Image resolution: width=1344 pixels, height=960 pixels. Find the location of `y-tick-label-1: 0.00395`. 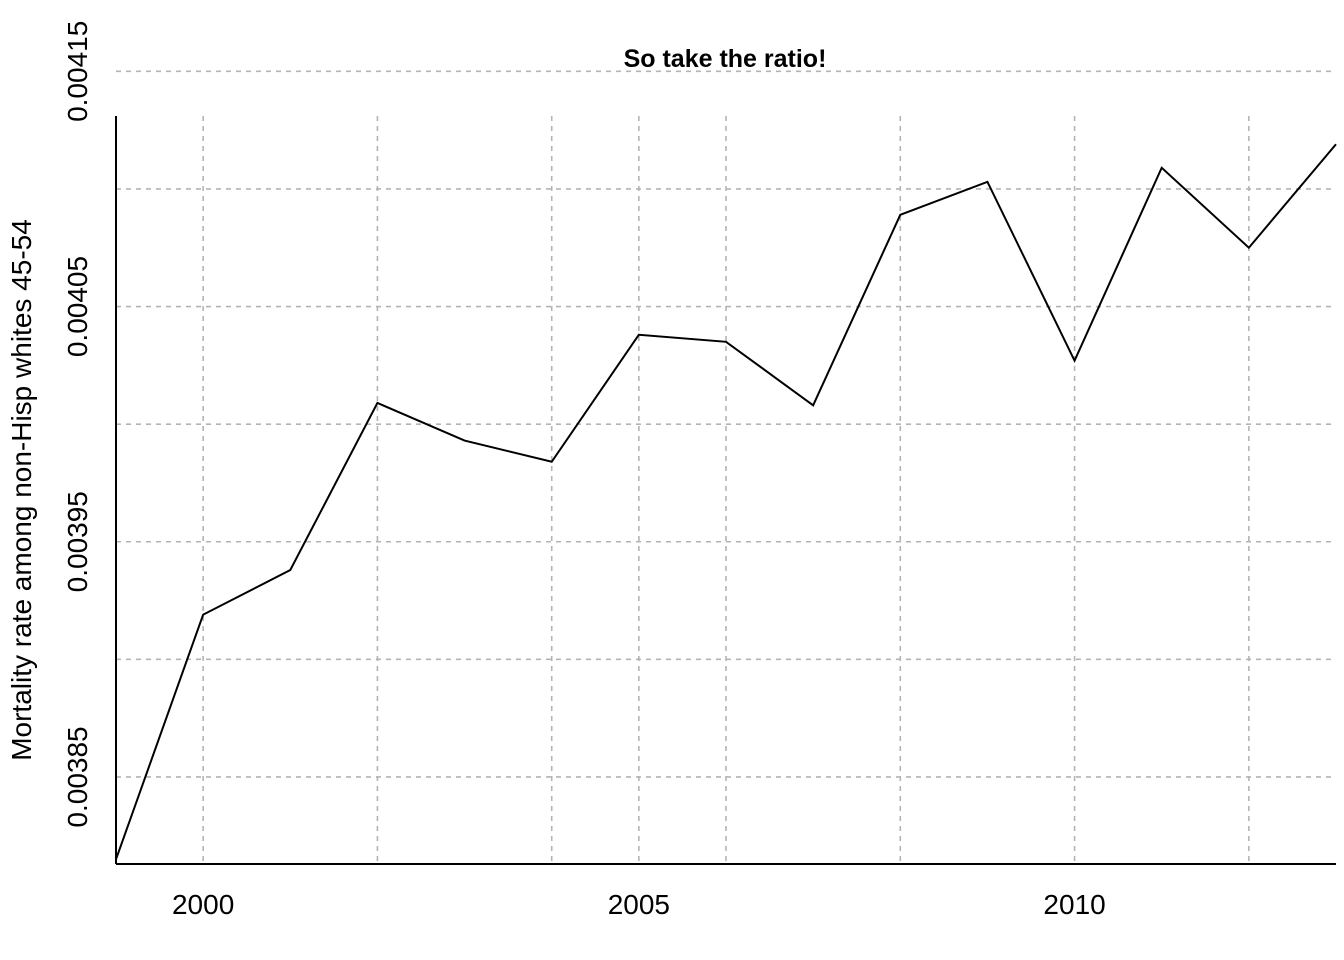

y-tick-label-1: 0.00395 is located at coordinates (77, 541).